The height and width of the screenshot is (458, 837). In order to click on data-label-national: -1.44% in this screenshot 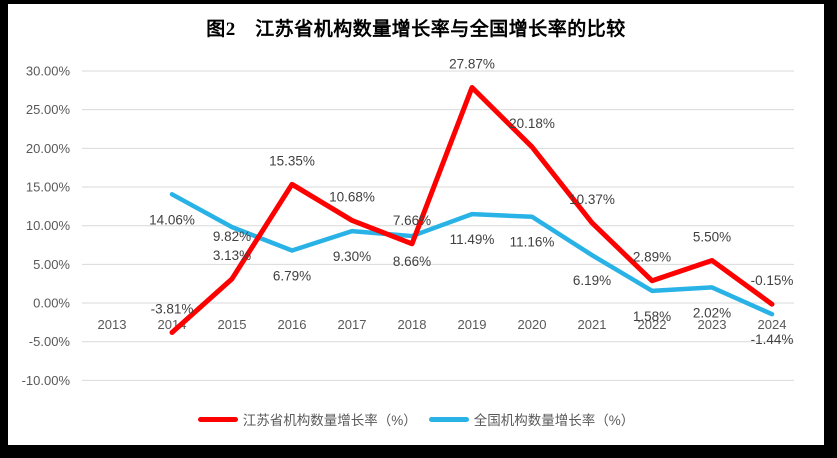, I will do `click(772, 339)`.